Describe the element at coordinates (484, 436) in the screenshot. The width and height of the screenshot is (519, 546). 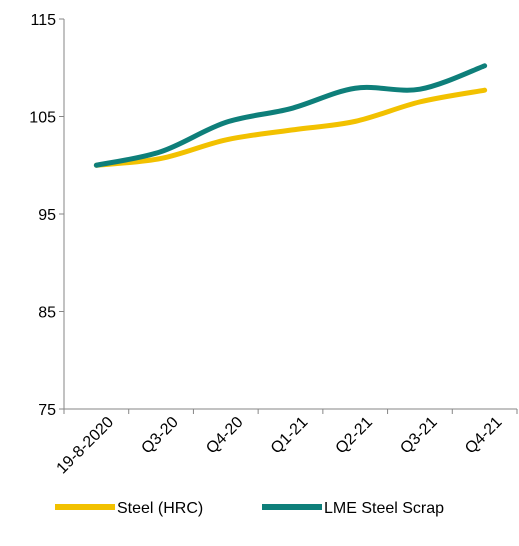
I see `x-tick-label: Q4-21` at that location.